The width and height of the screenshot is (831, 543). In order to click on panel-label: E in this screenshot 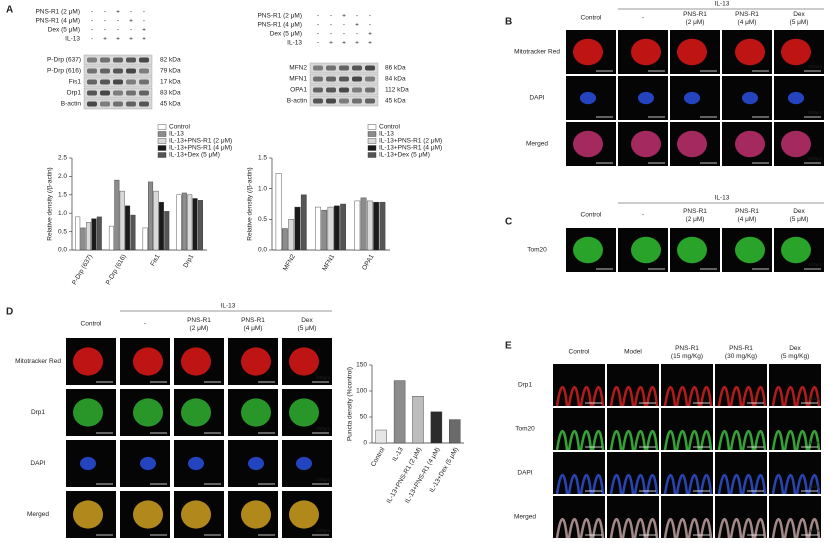, I will do `click(508, 346)`.